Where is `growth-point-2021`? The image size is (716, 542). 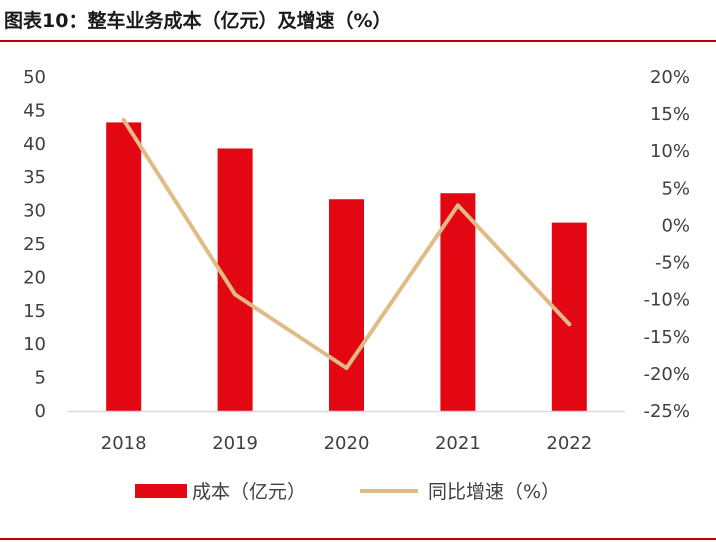
growth-point-2021 is located at coordinates (457, 205).